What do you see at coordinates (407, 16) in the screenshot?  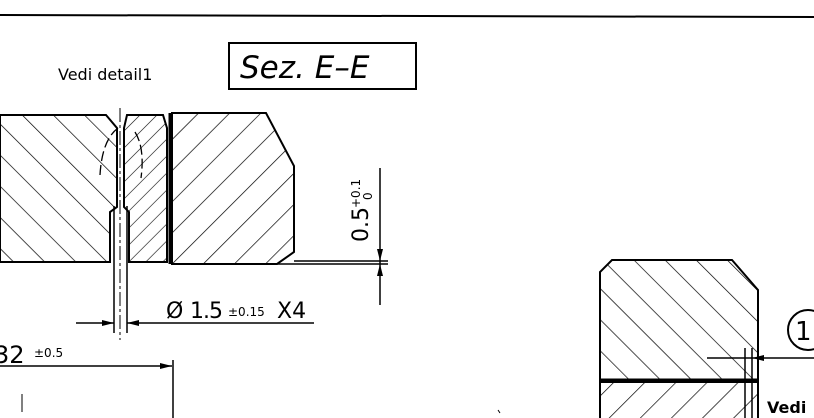 I see `frame-top-line` at bounding box center [407, 16].